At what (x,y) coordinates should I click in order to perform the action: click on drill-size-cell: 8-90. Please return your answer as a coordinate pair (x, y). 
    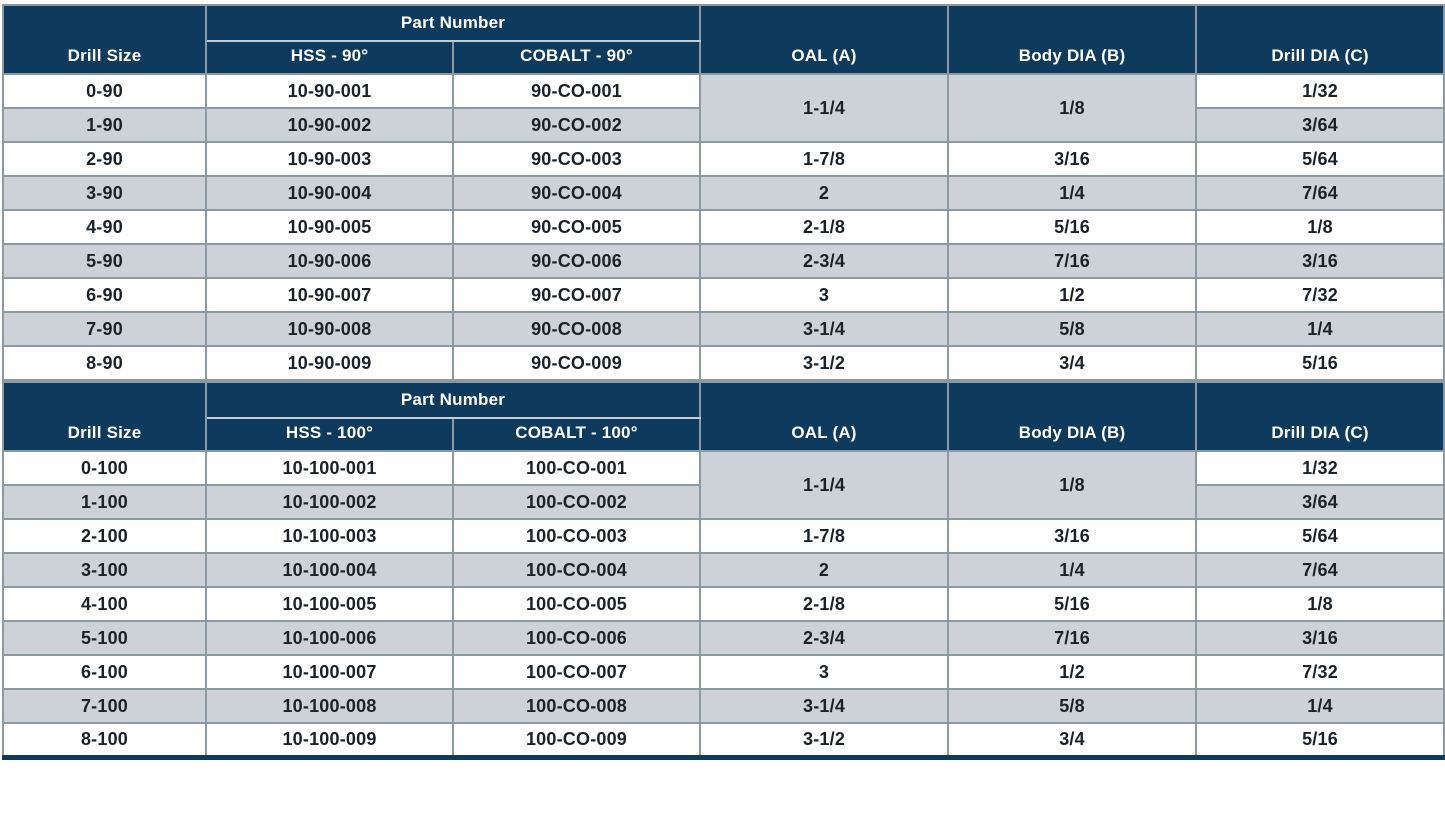
    Looking at the image, I should click on (104, 363).